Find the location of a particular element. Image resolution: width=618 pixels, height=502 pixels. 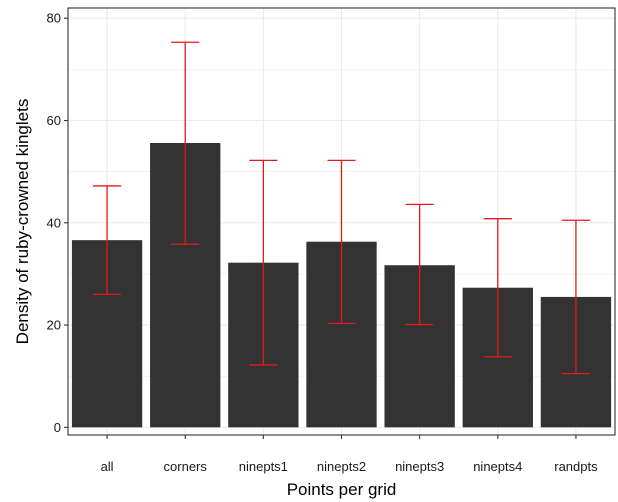

y-tick-label: 60 is located at coordinates (54, 120).